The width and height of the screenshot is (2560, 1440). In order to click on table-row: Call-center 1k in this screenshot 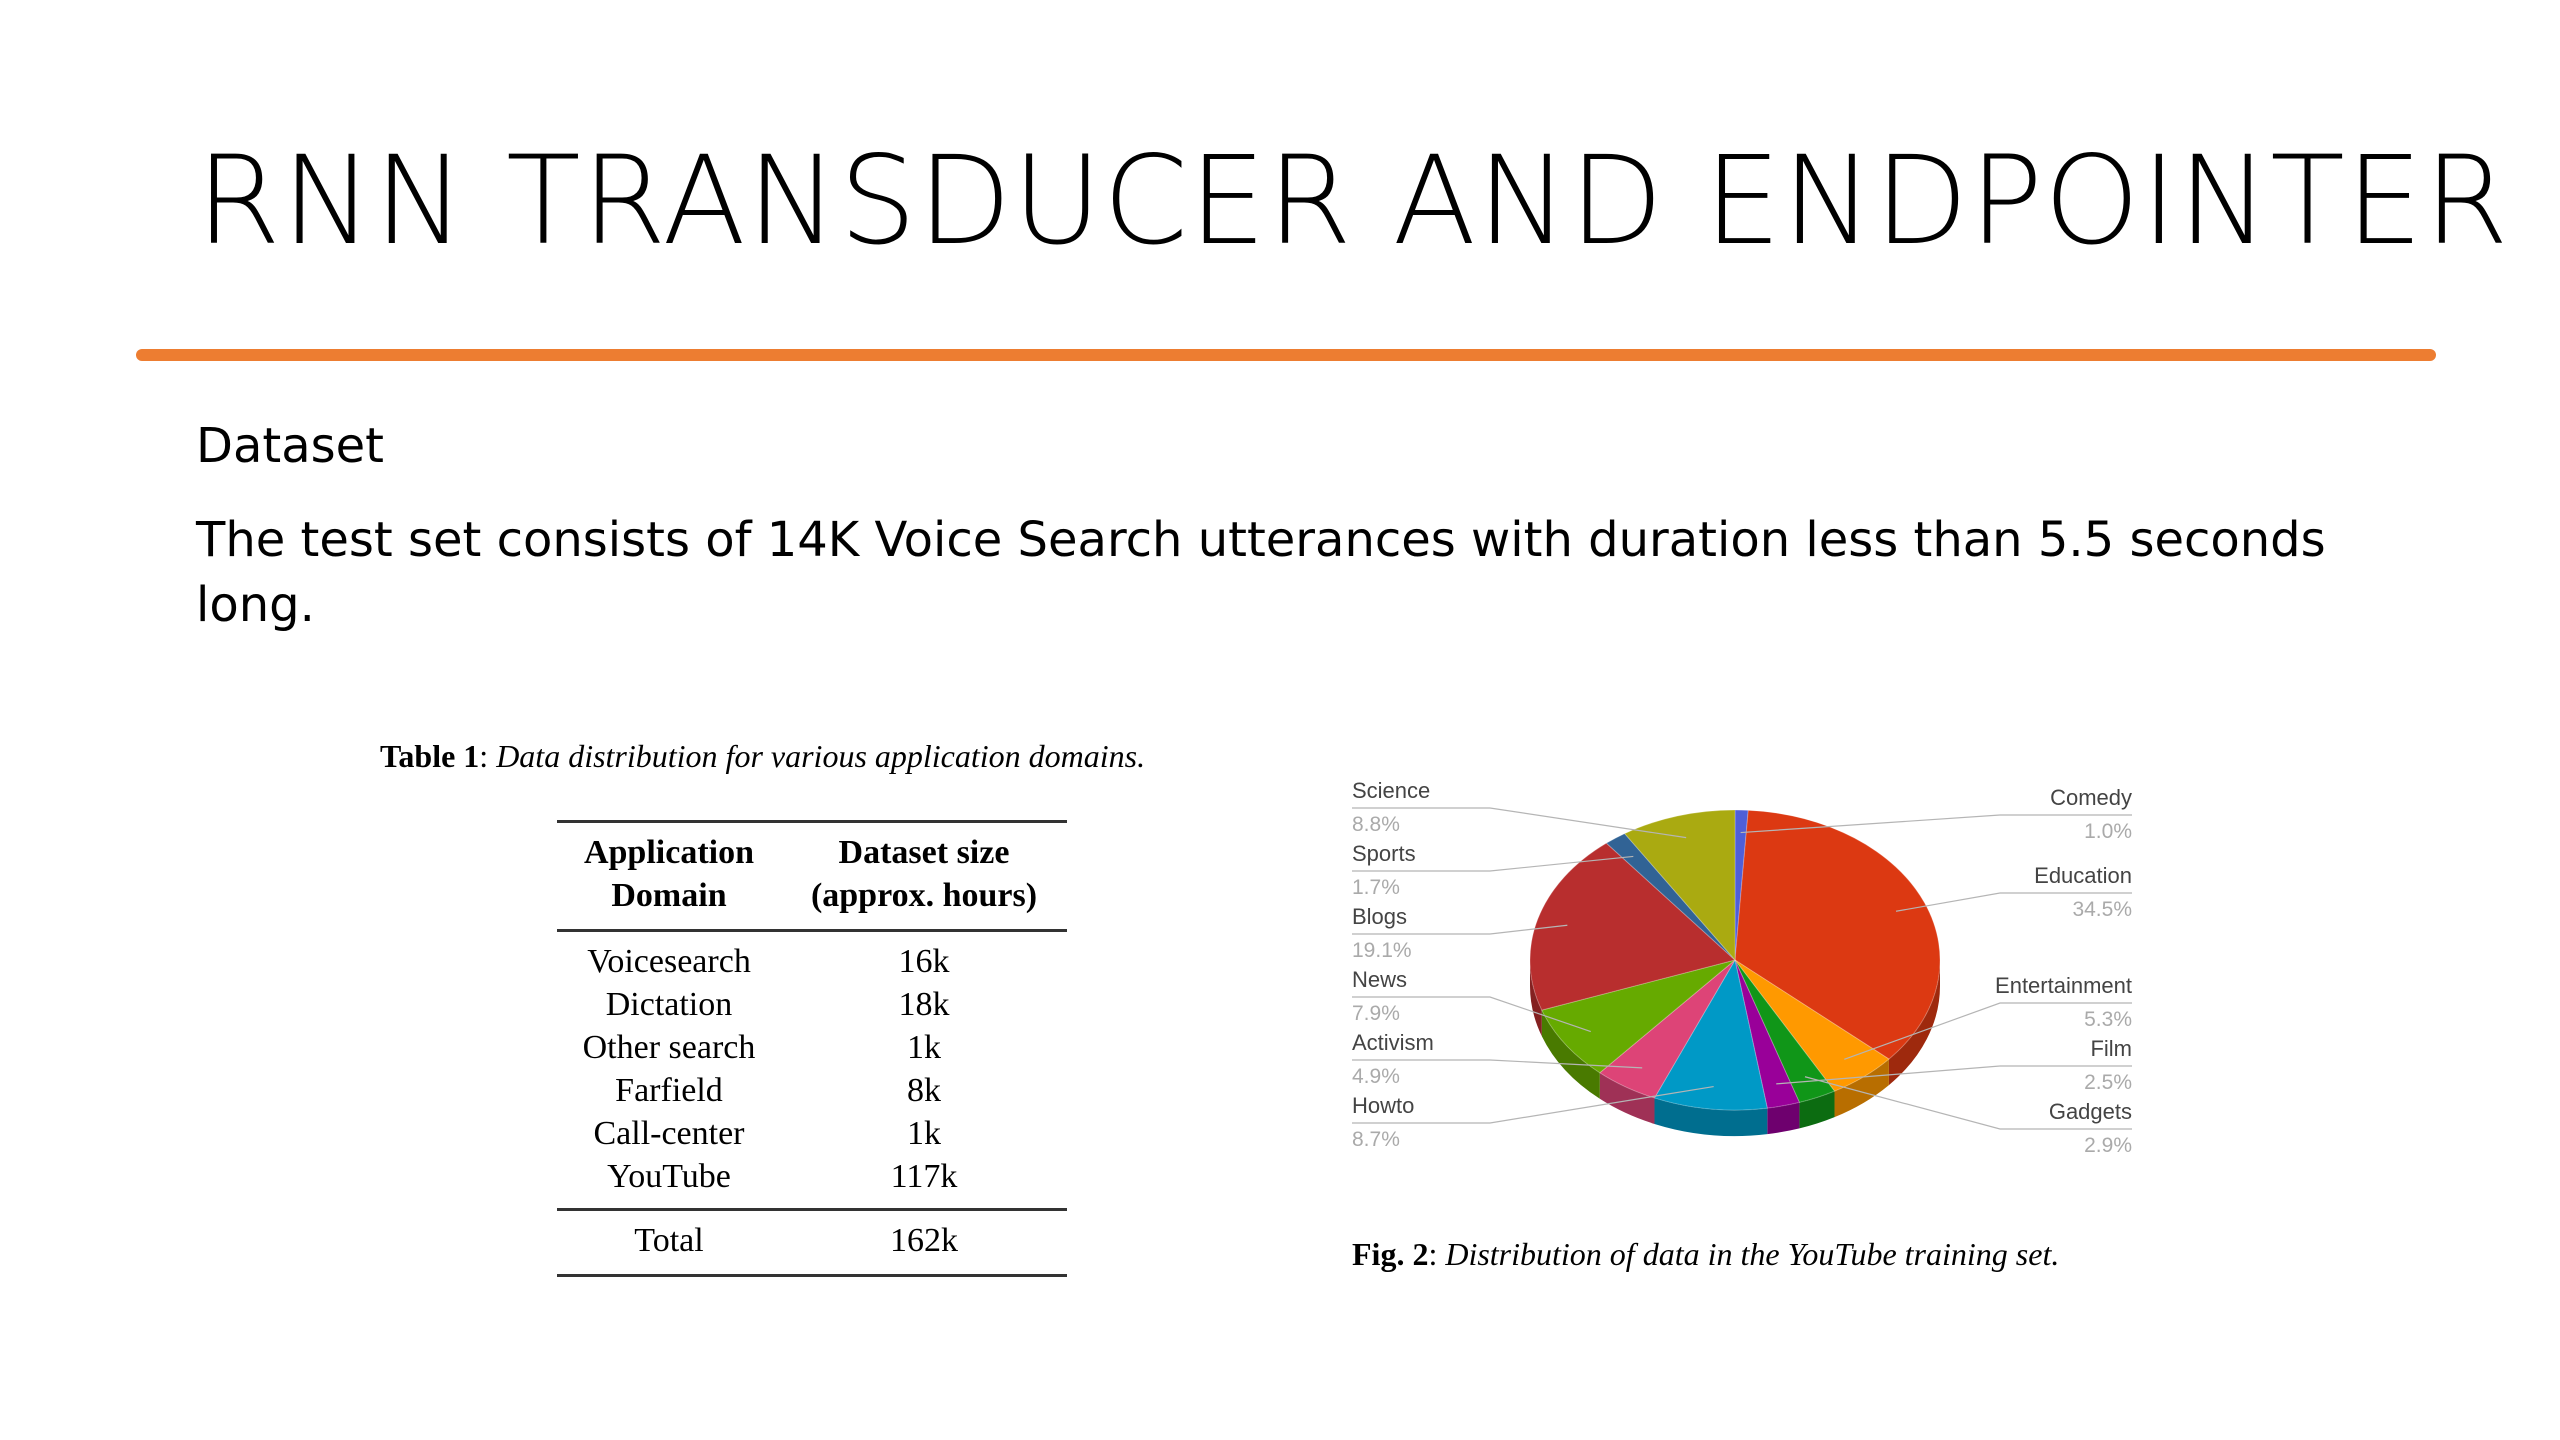, I will do `click(812, 1133)`.